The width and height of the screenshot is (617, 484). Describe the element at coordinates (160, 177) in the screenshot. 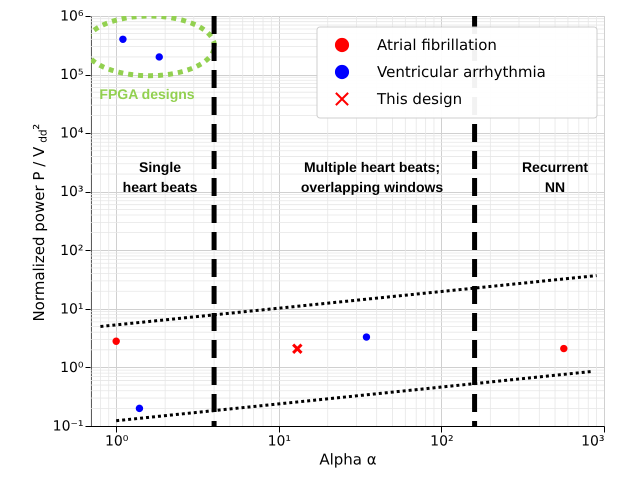

I see `annotation: Single heart beats` at that location.